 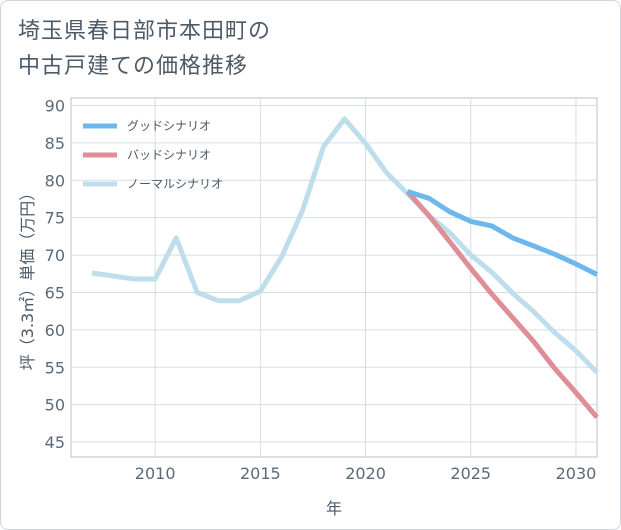 I want to click on x-tick-label-2010: 2010, so click(x=155, y=473).